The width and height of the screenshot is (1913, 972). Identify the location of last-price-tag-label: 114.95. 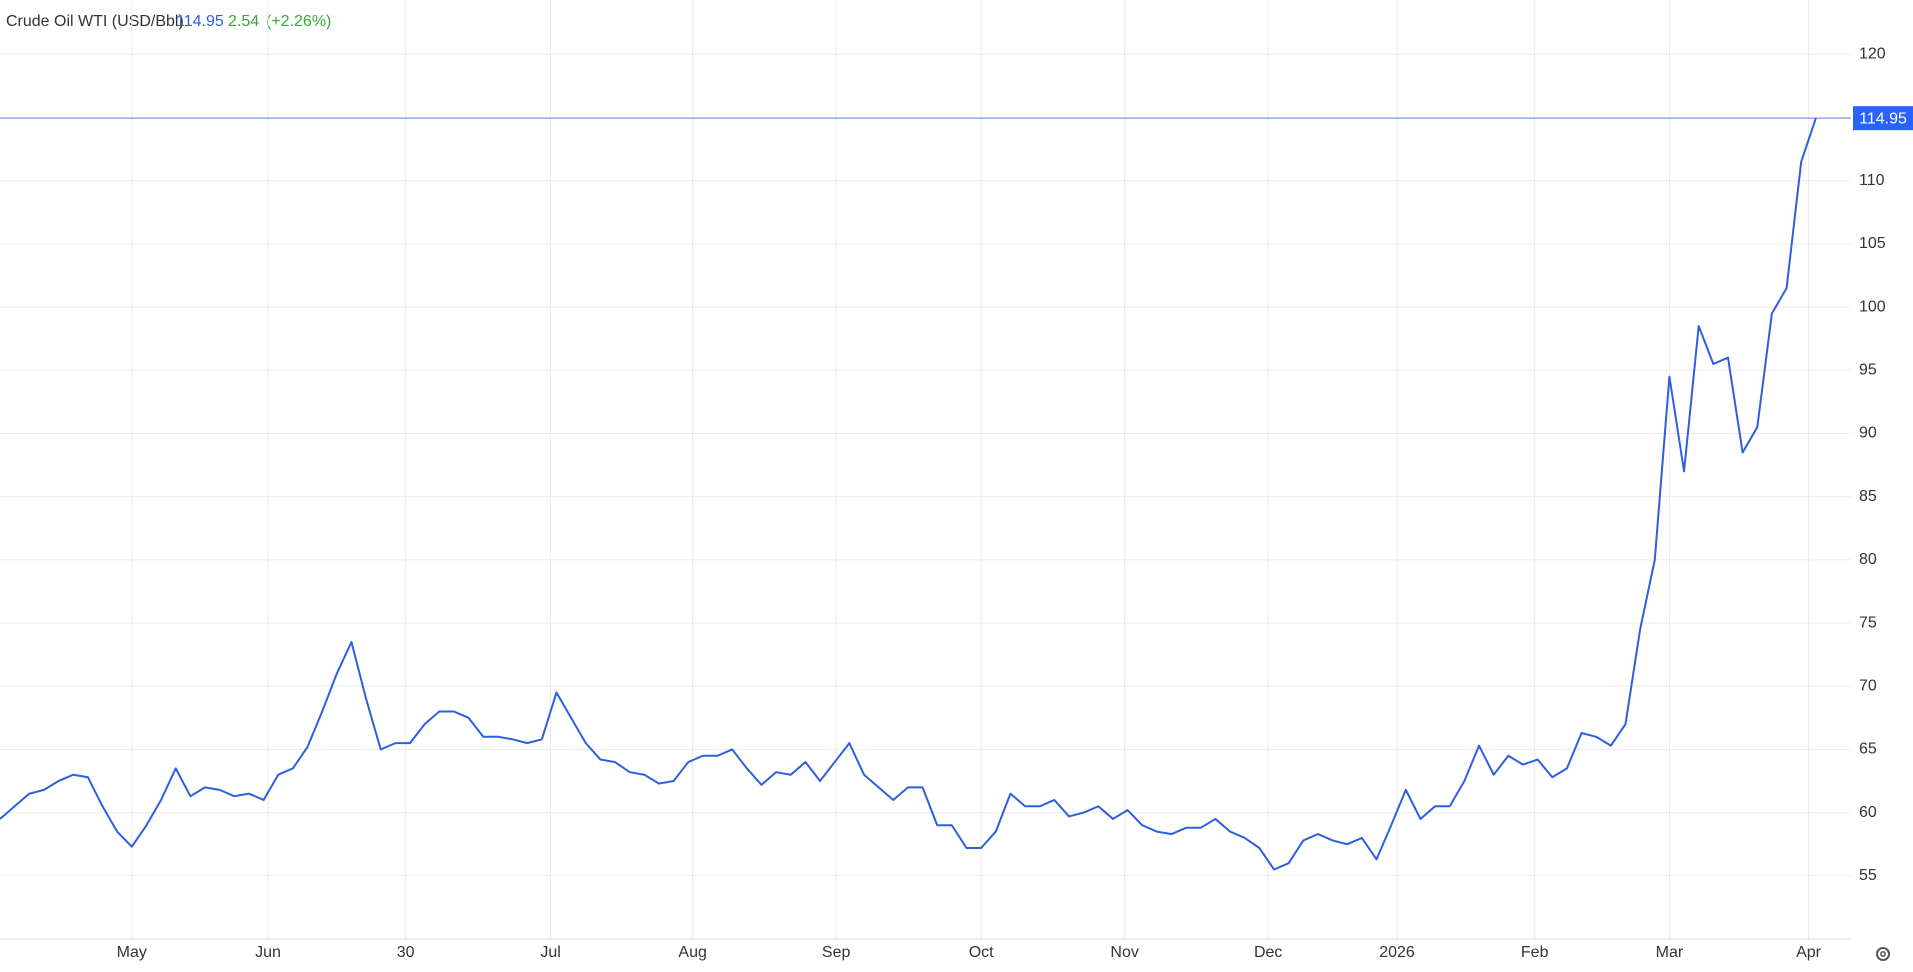
(1883, 118).